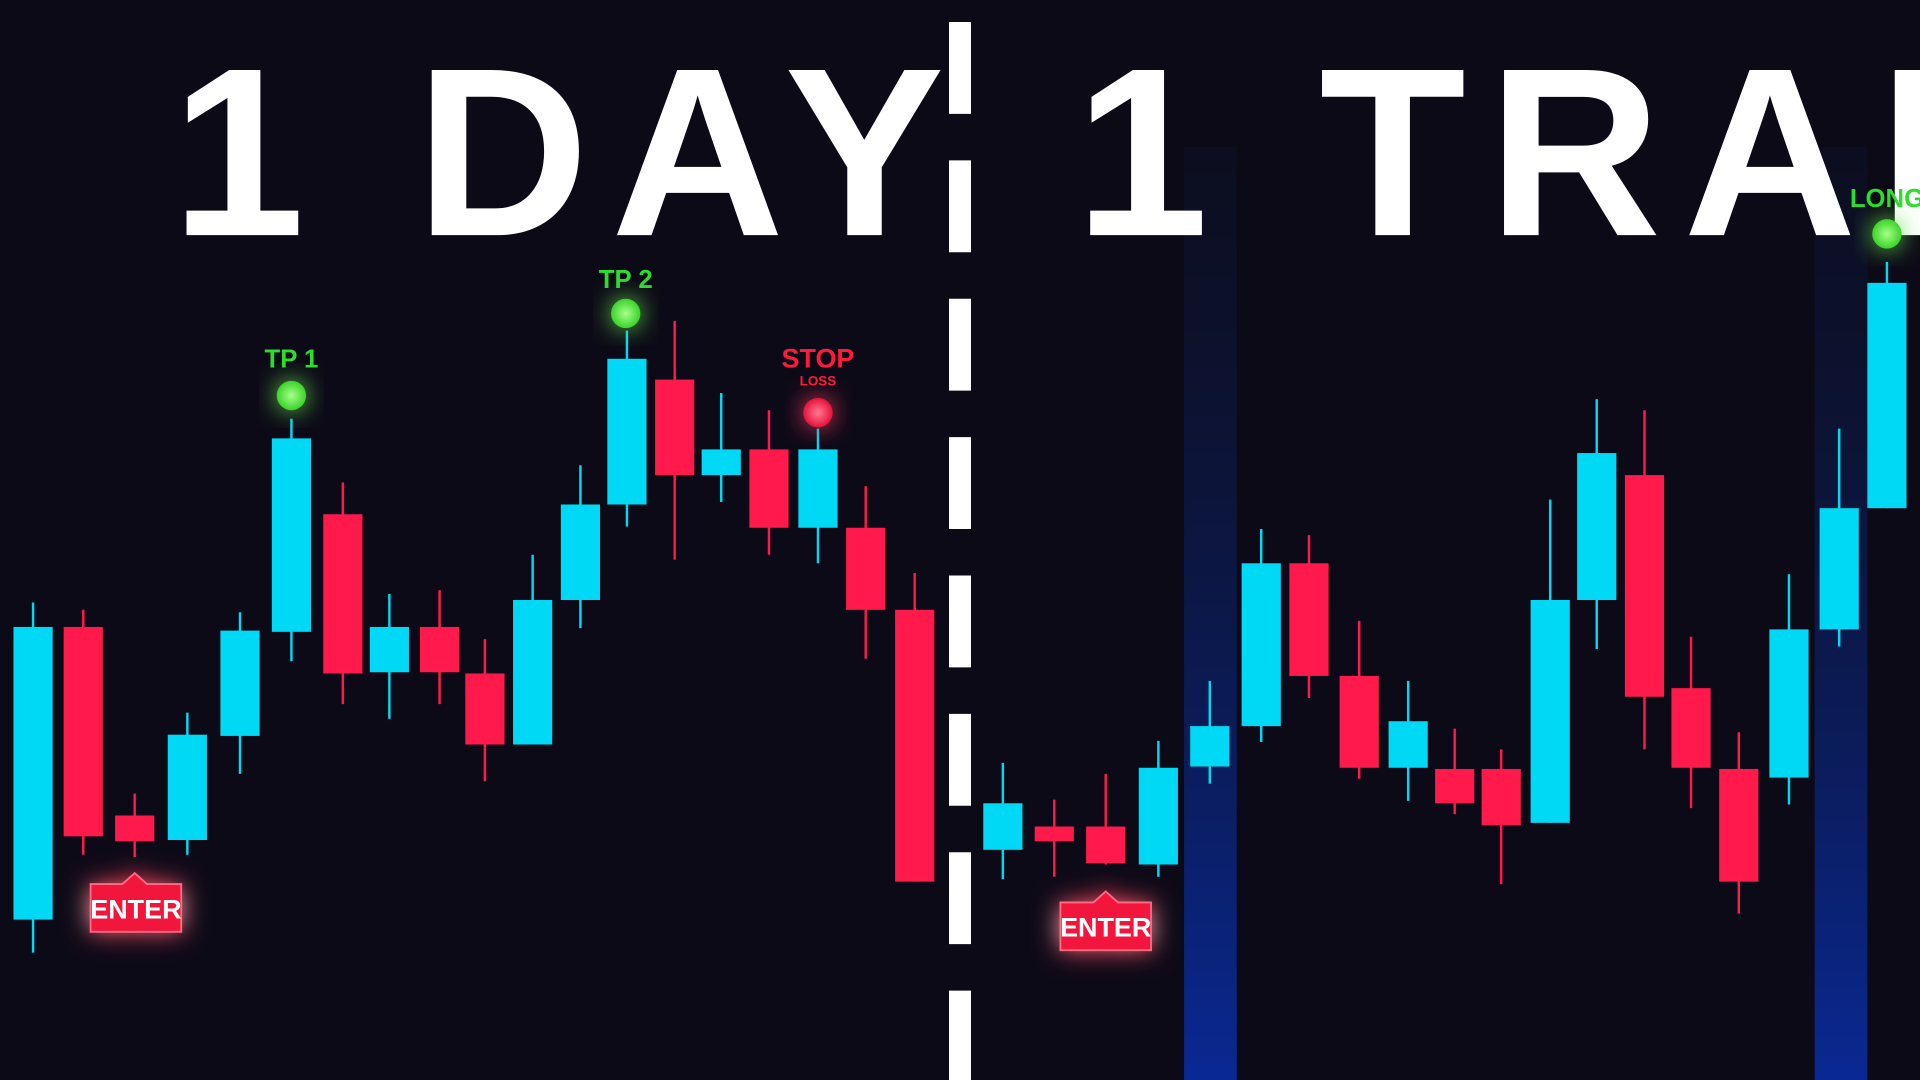  What do you see at coordinates (818, 381) in the screenshot?
I see `loss-label: LOSS` at bounding box center [818, 381].